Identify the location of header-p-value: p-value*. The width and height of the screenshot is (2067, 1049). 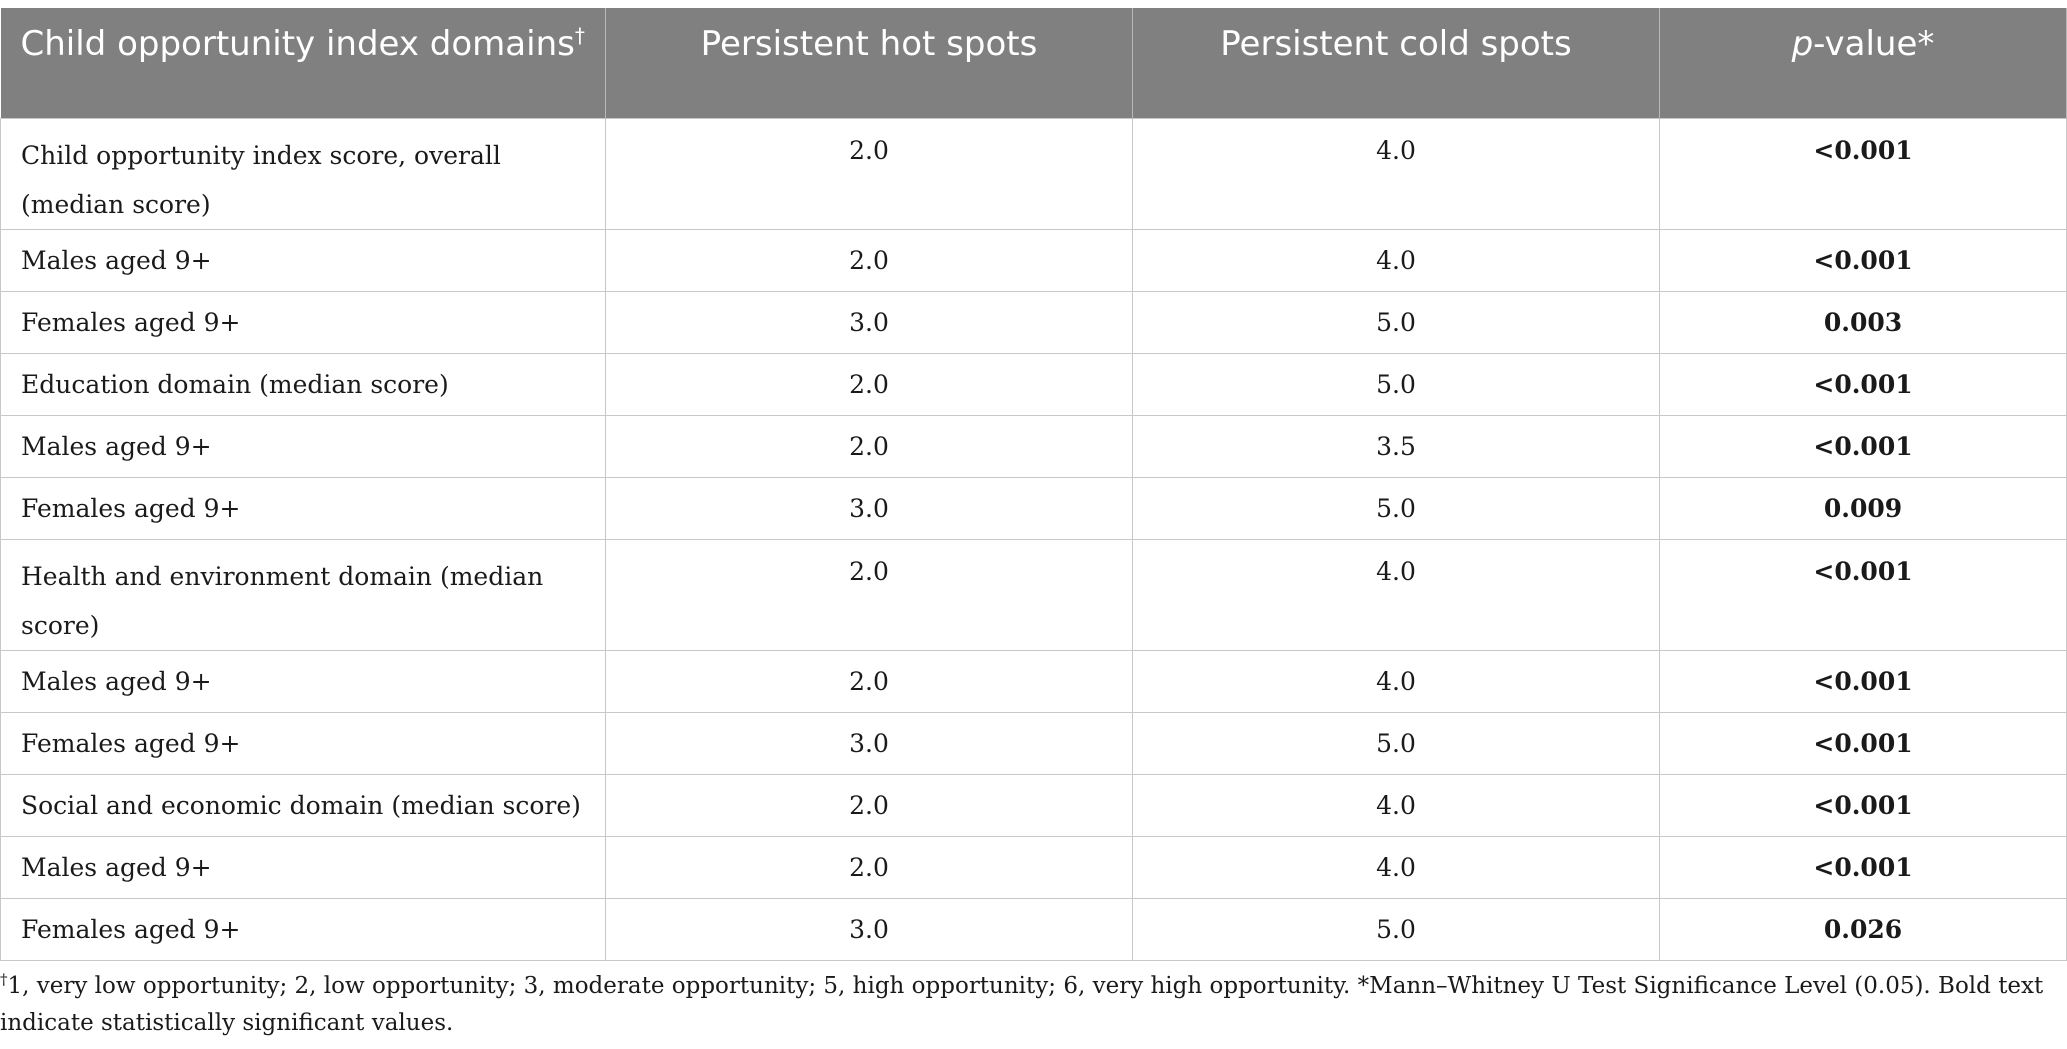
(1863, 63).